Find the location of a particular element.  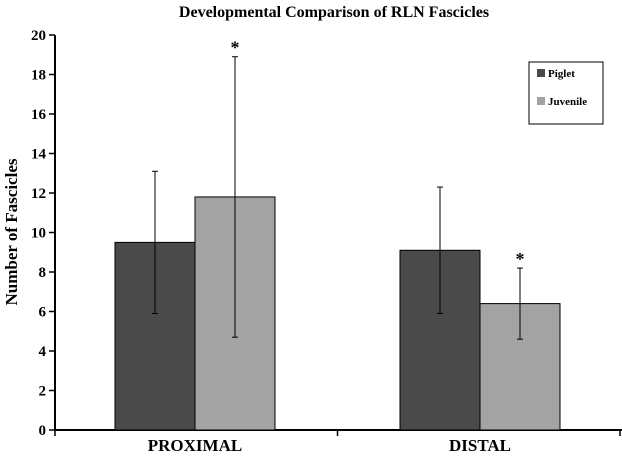

y-tick-label: 12 is located at coordinates (38, 194).